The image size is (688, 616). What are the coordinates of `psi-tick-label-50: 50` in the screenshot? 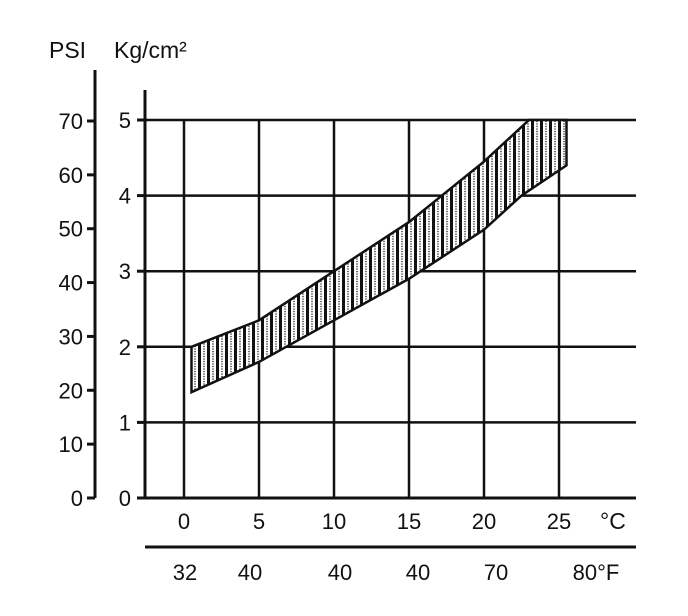 It's located at (71, 229).